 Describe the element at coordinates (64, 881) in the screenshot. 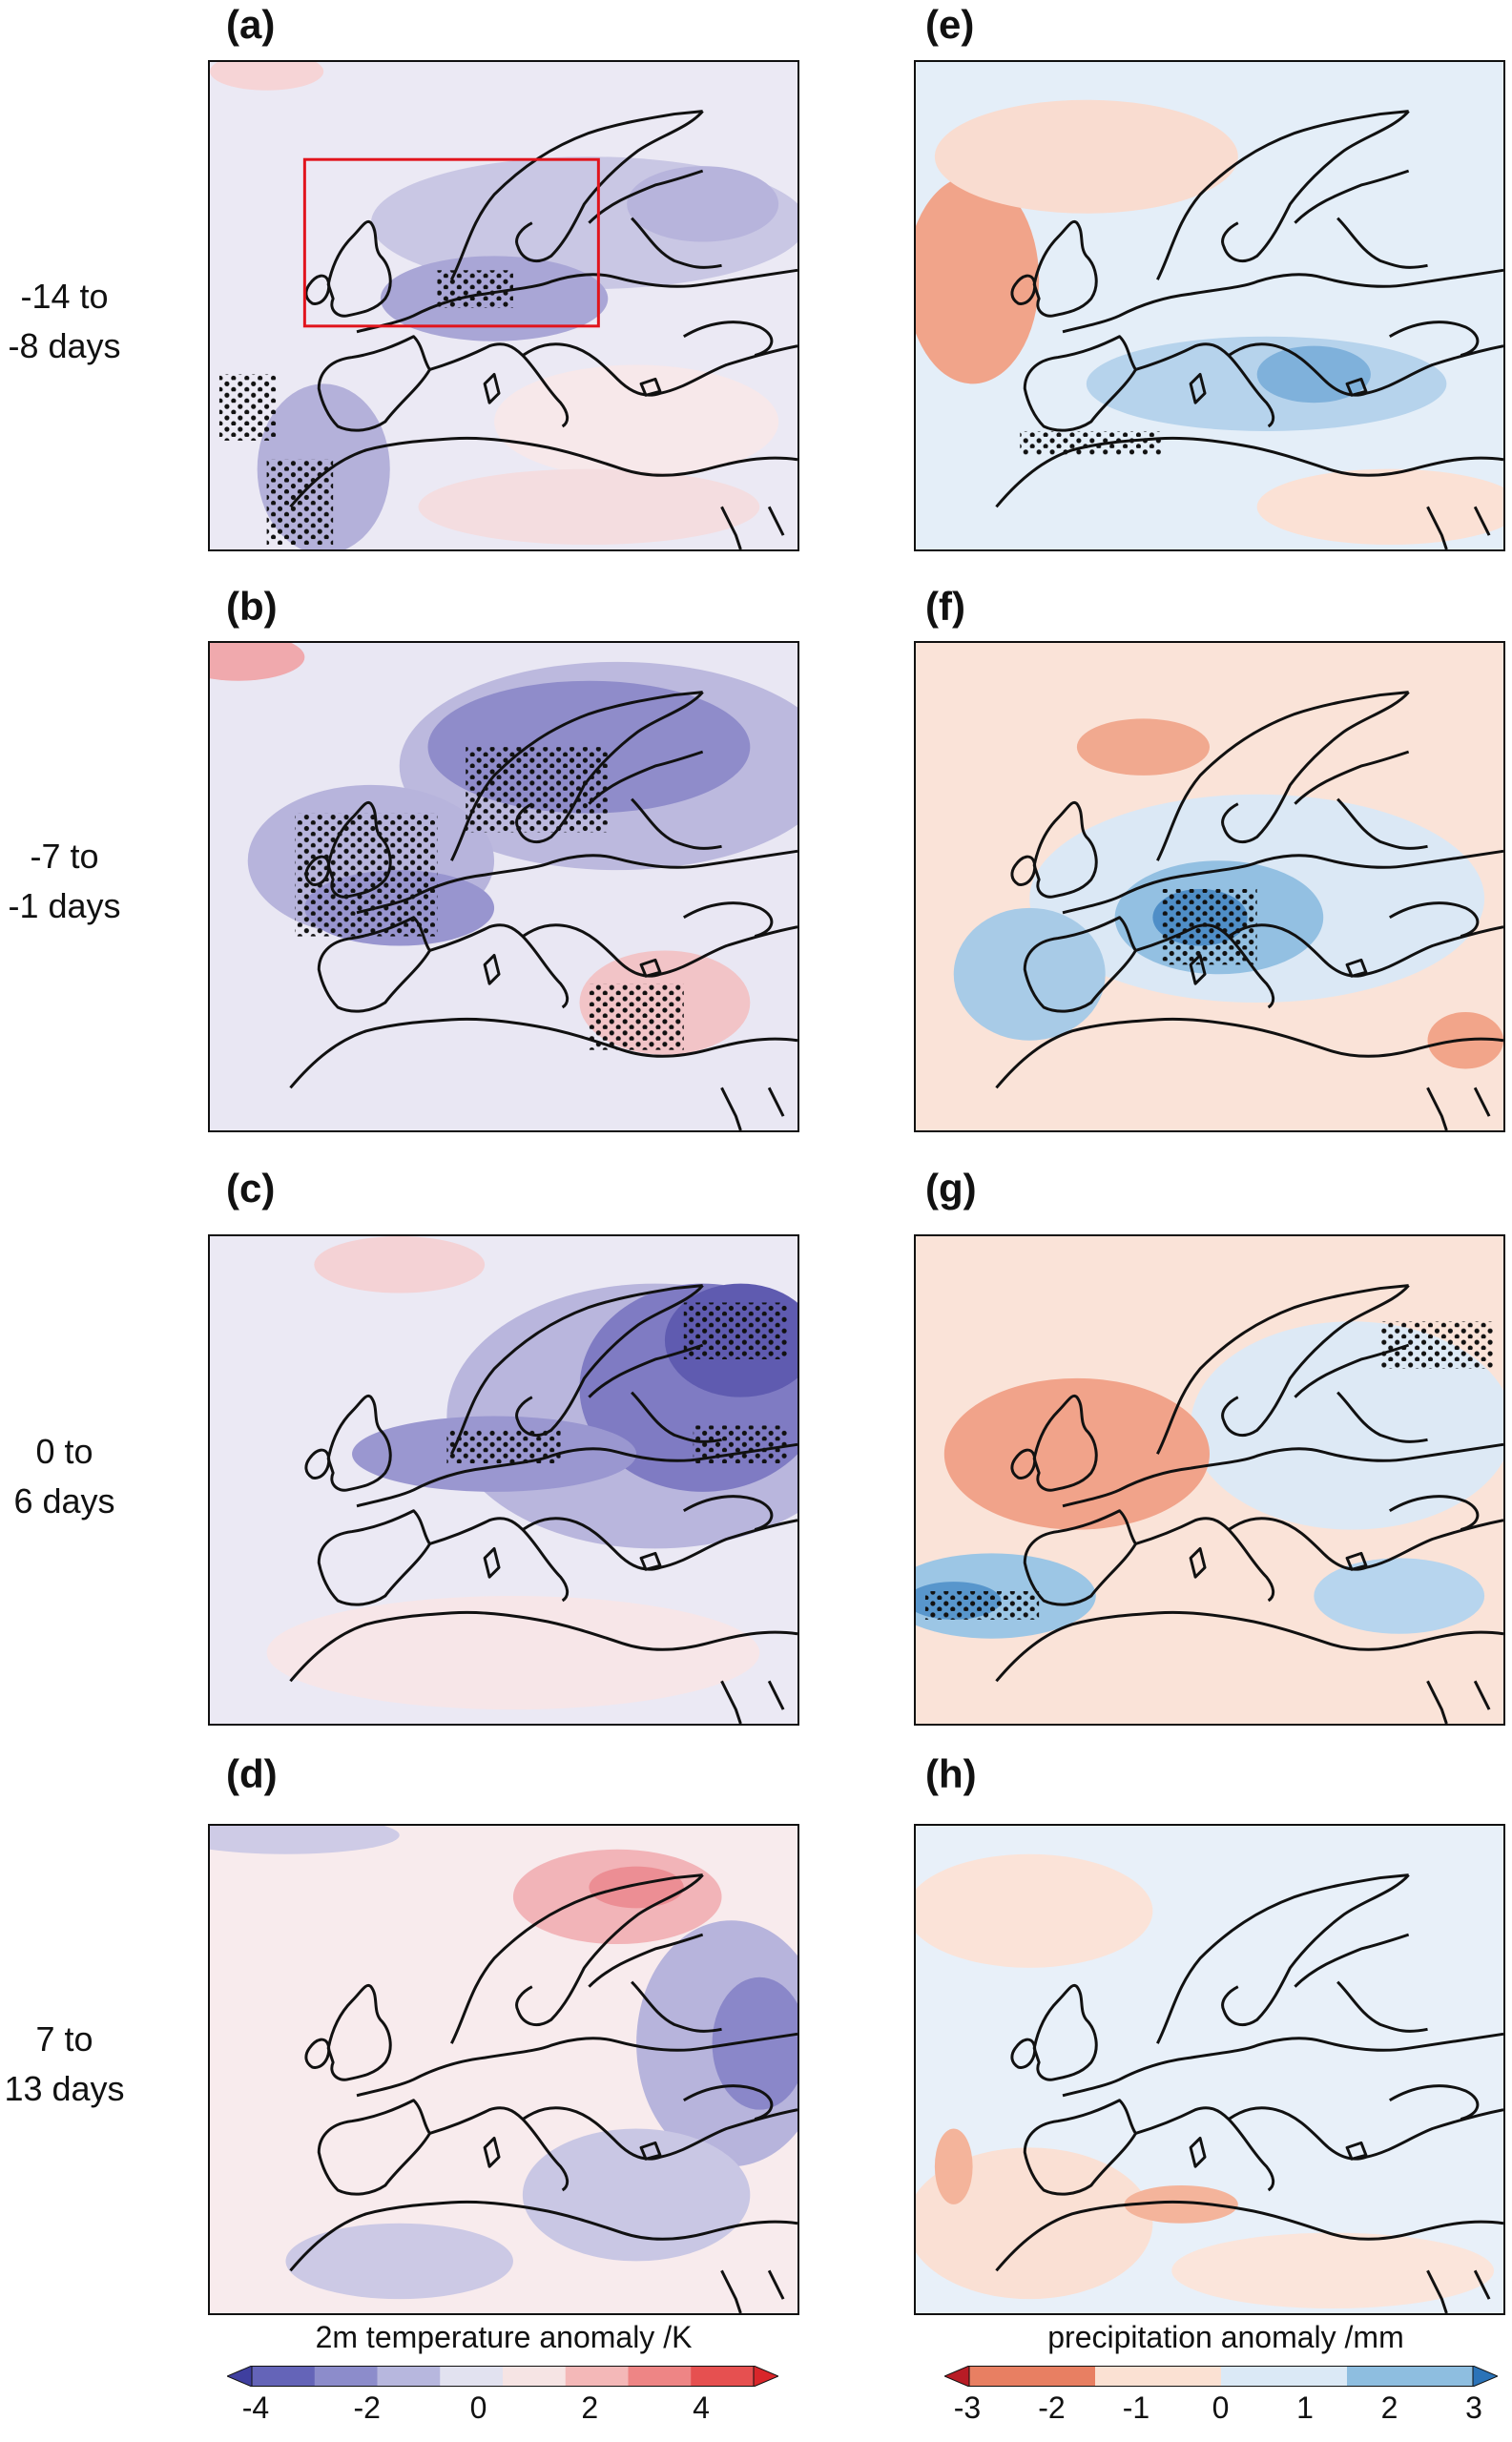

I see `row-label-2: -7 to -1 days` at that location.